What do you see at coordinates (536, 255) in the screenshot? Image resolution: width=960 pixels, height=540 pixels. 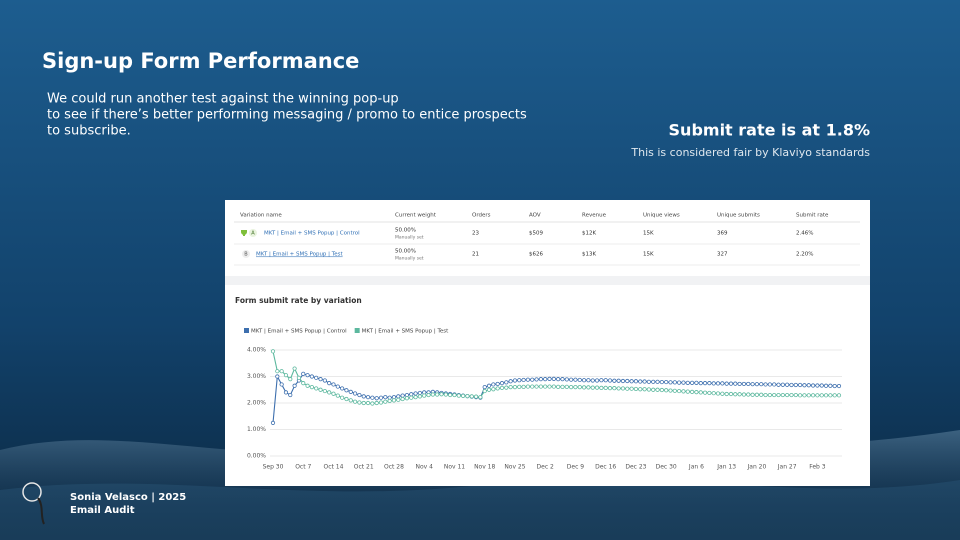 I see `table-cell: $626` at bounding box center [536, 255].